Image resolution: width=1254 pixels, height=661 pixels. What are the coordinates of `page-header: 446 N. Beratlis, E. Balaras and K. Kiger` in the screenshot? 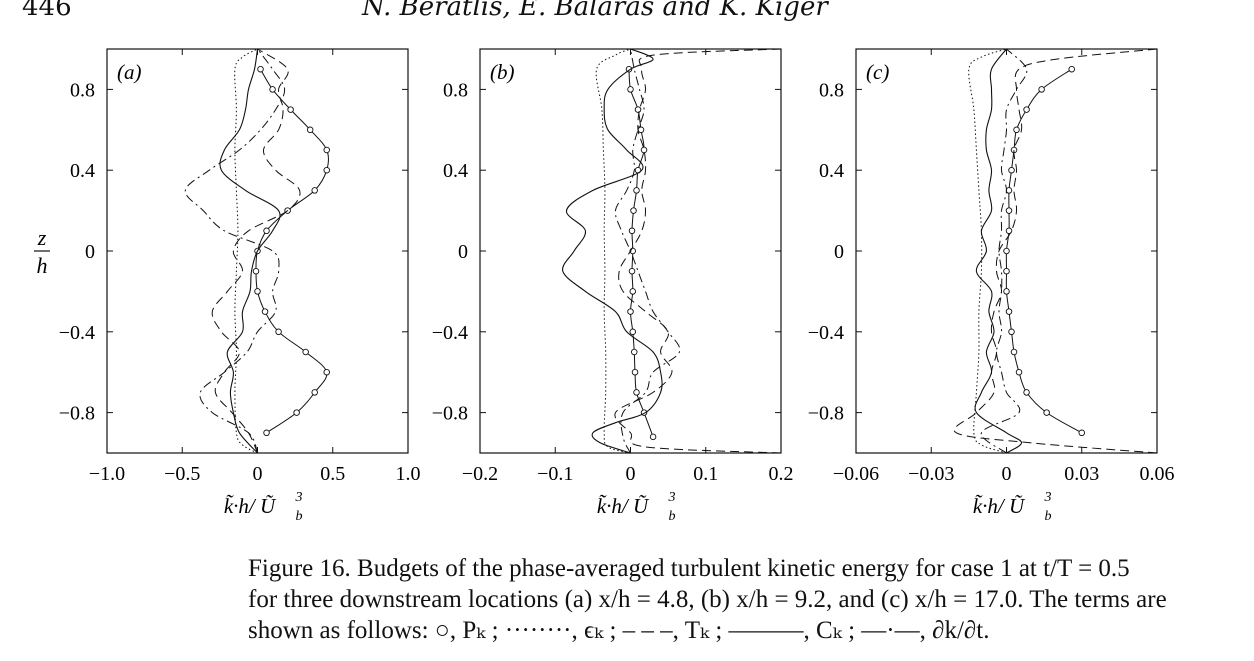 It's located at (627, 13).